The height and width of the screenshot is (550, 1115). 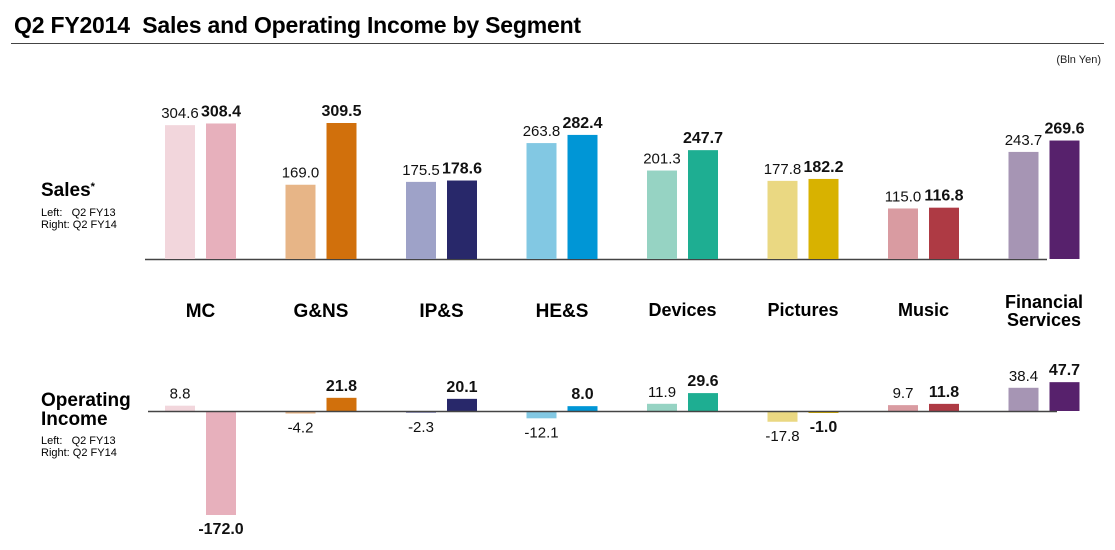 What do you see at coordinates (201, 311) in the screenshot?
I see `category-label: MC` at bounding box center [201, 311].